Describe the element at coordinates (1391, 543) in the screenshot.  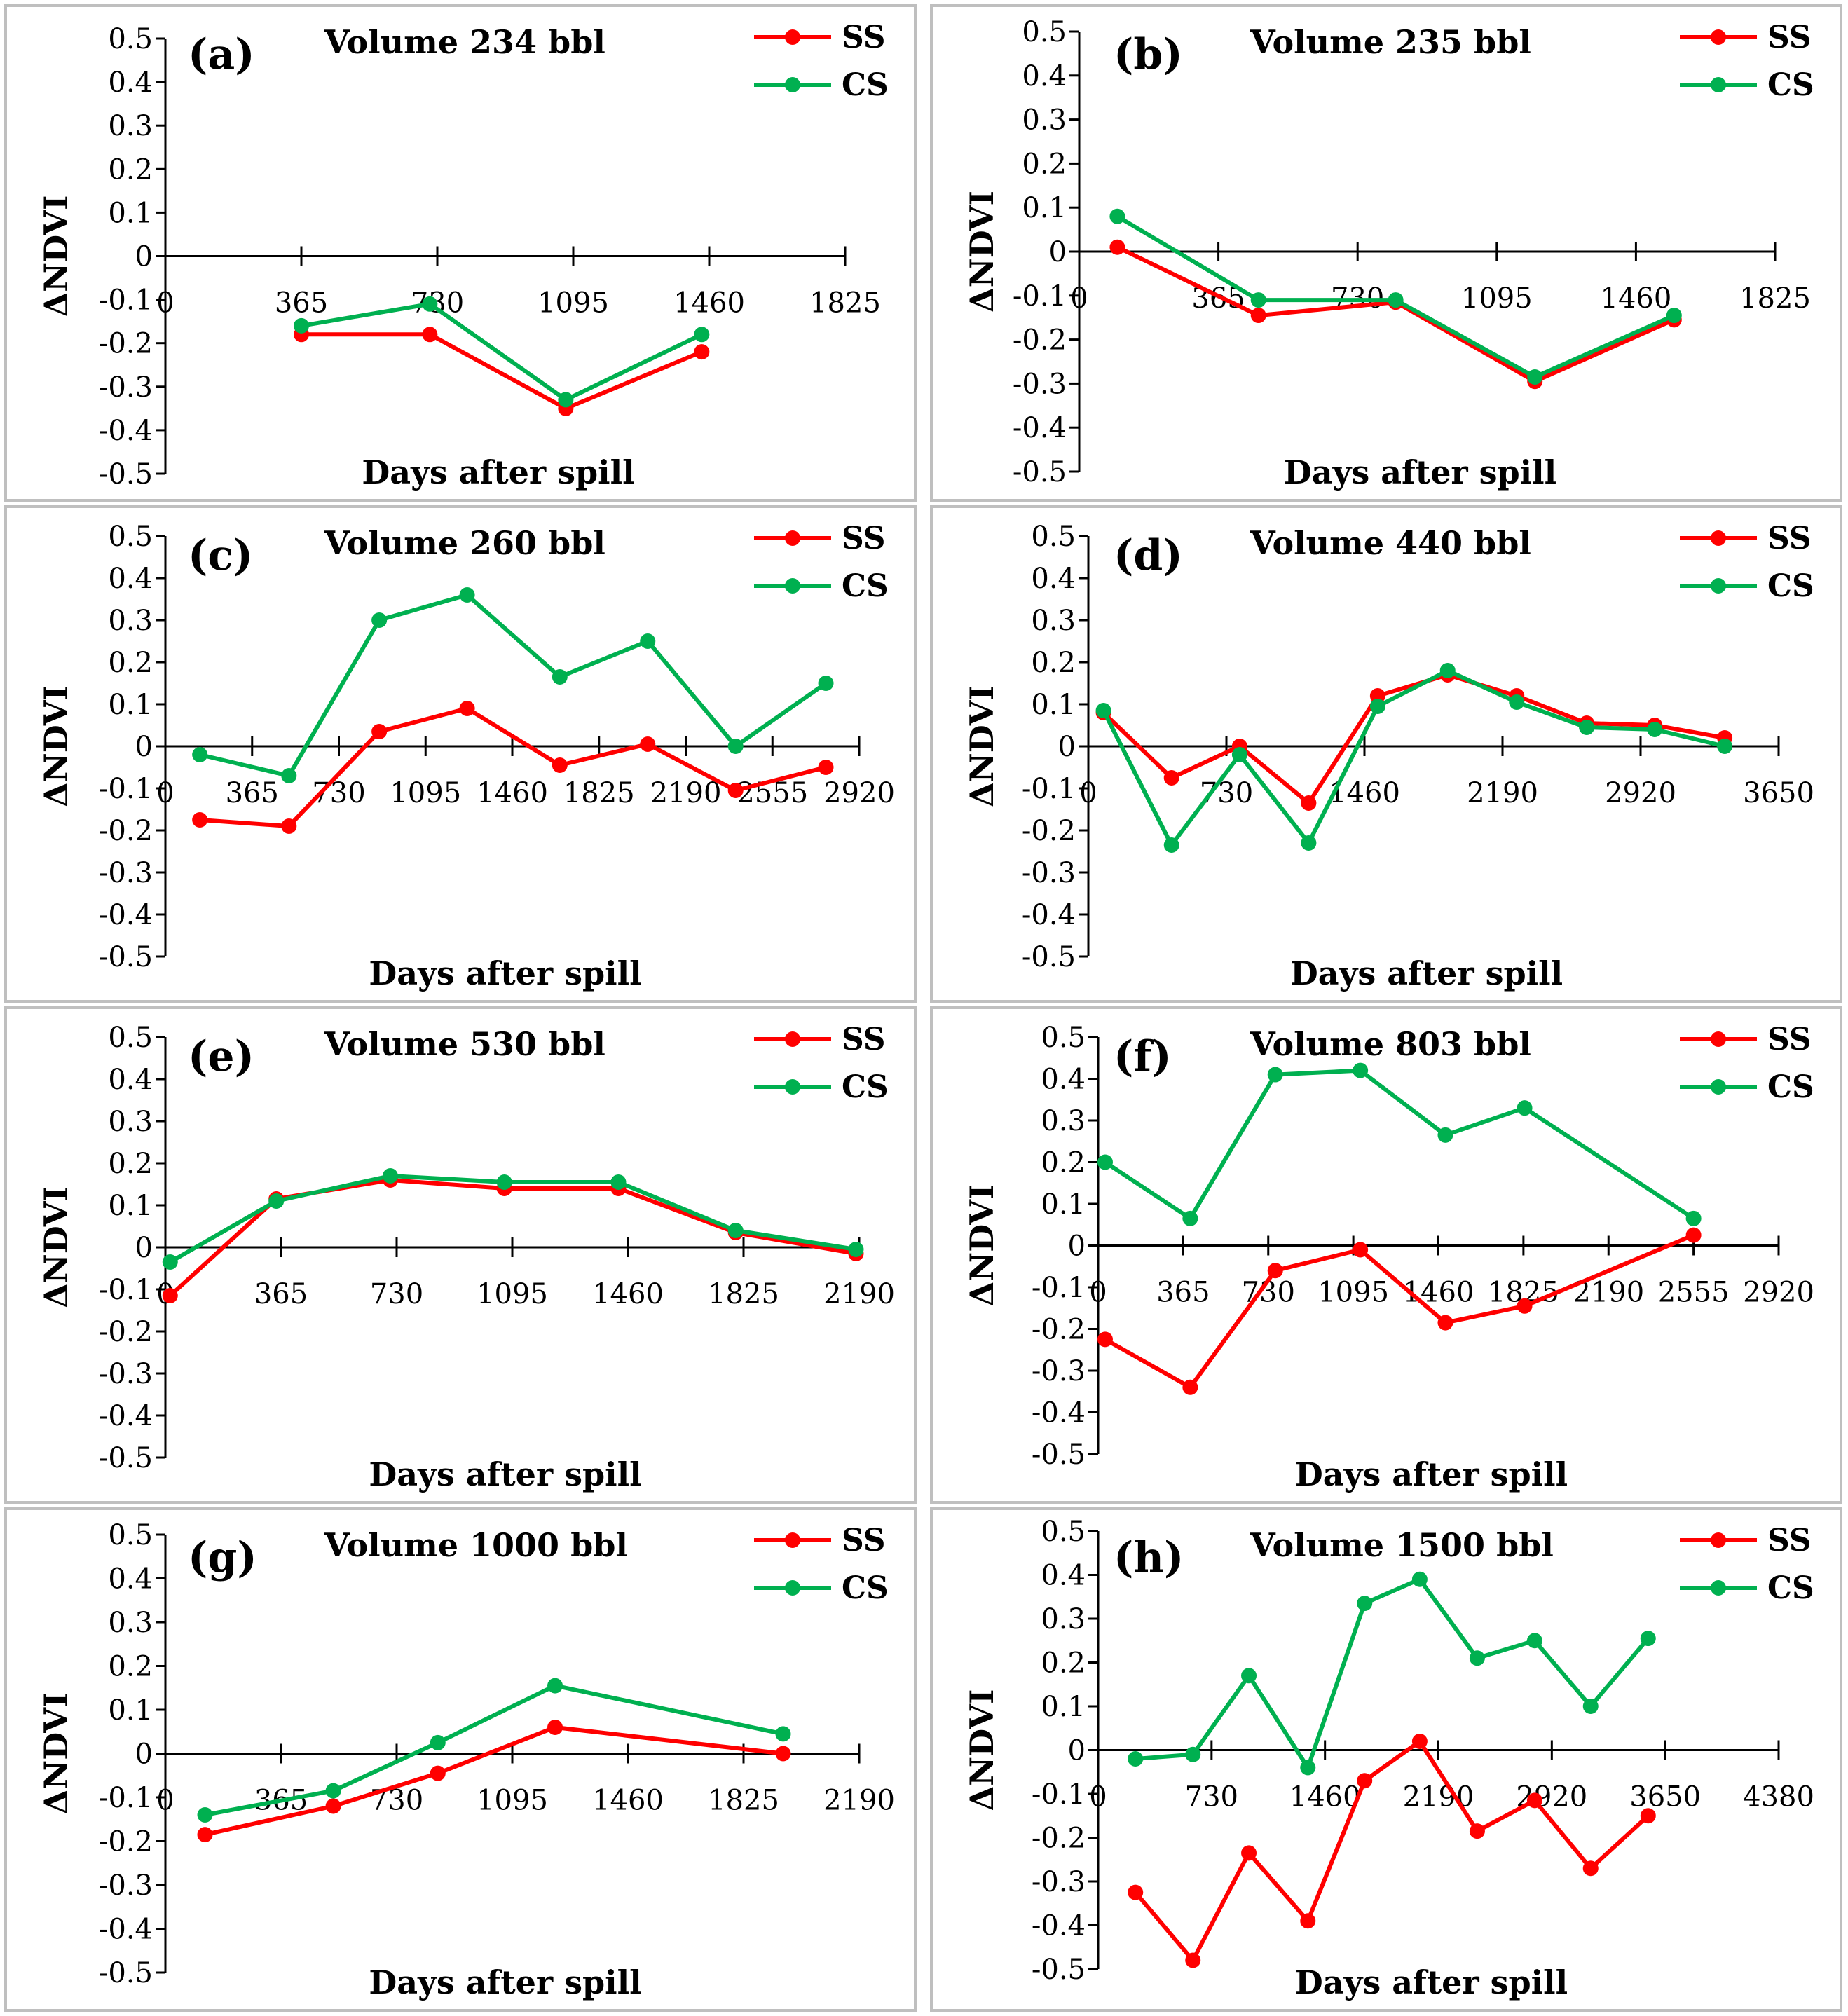
I see `chart-title: Volume 440 bbl` at that location.